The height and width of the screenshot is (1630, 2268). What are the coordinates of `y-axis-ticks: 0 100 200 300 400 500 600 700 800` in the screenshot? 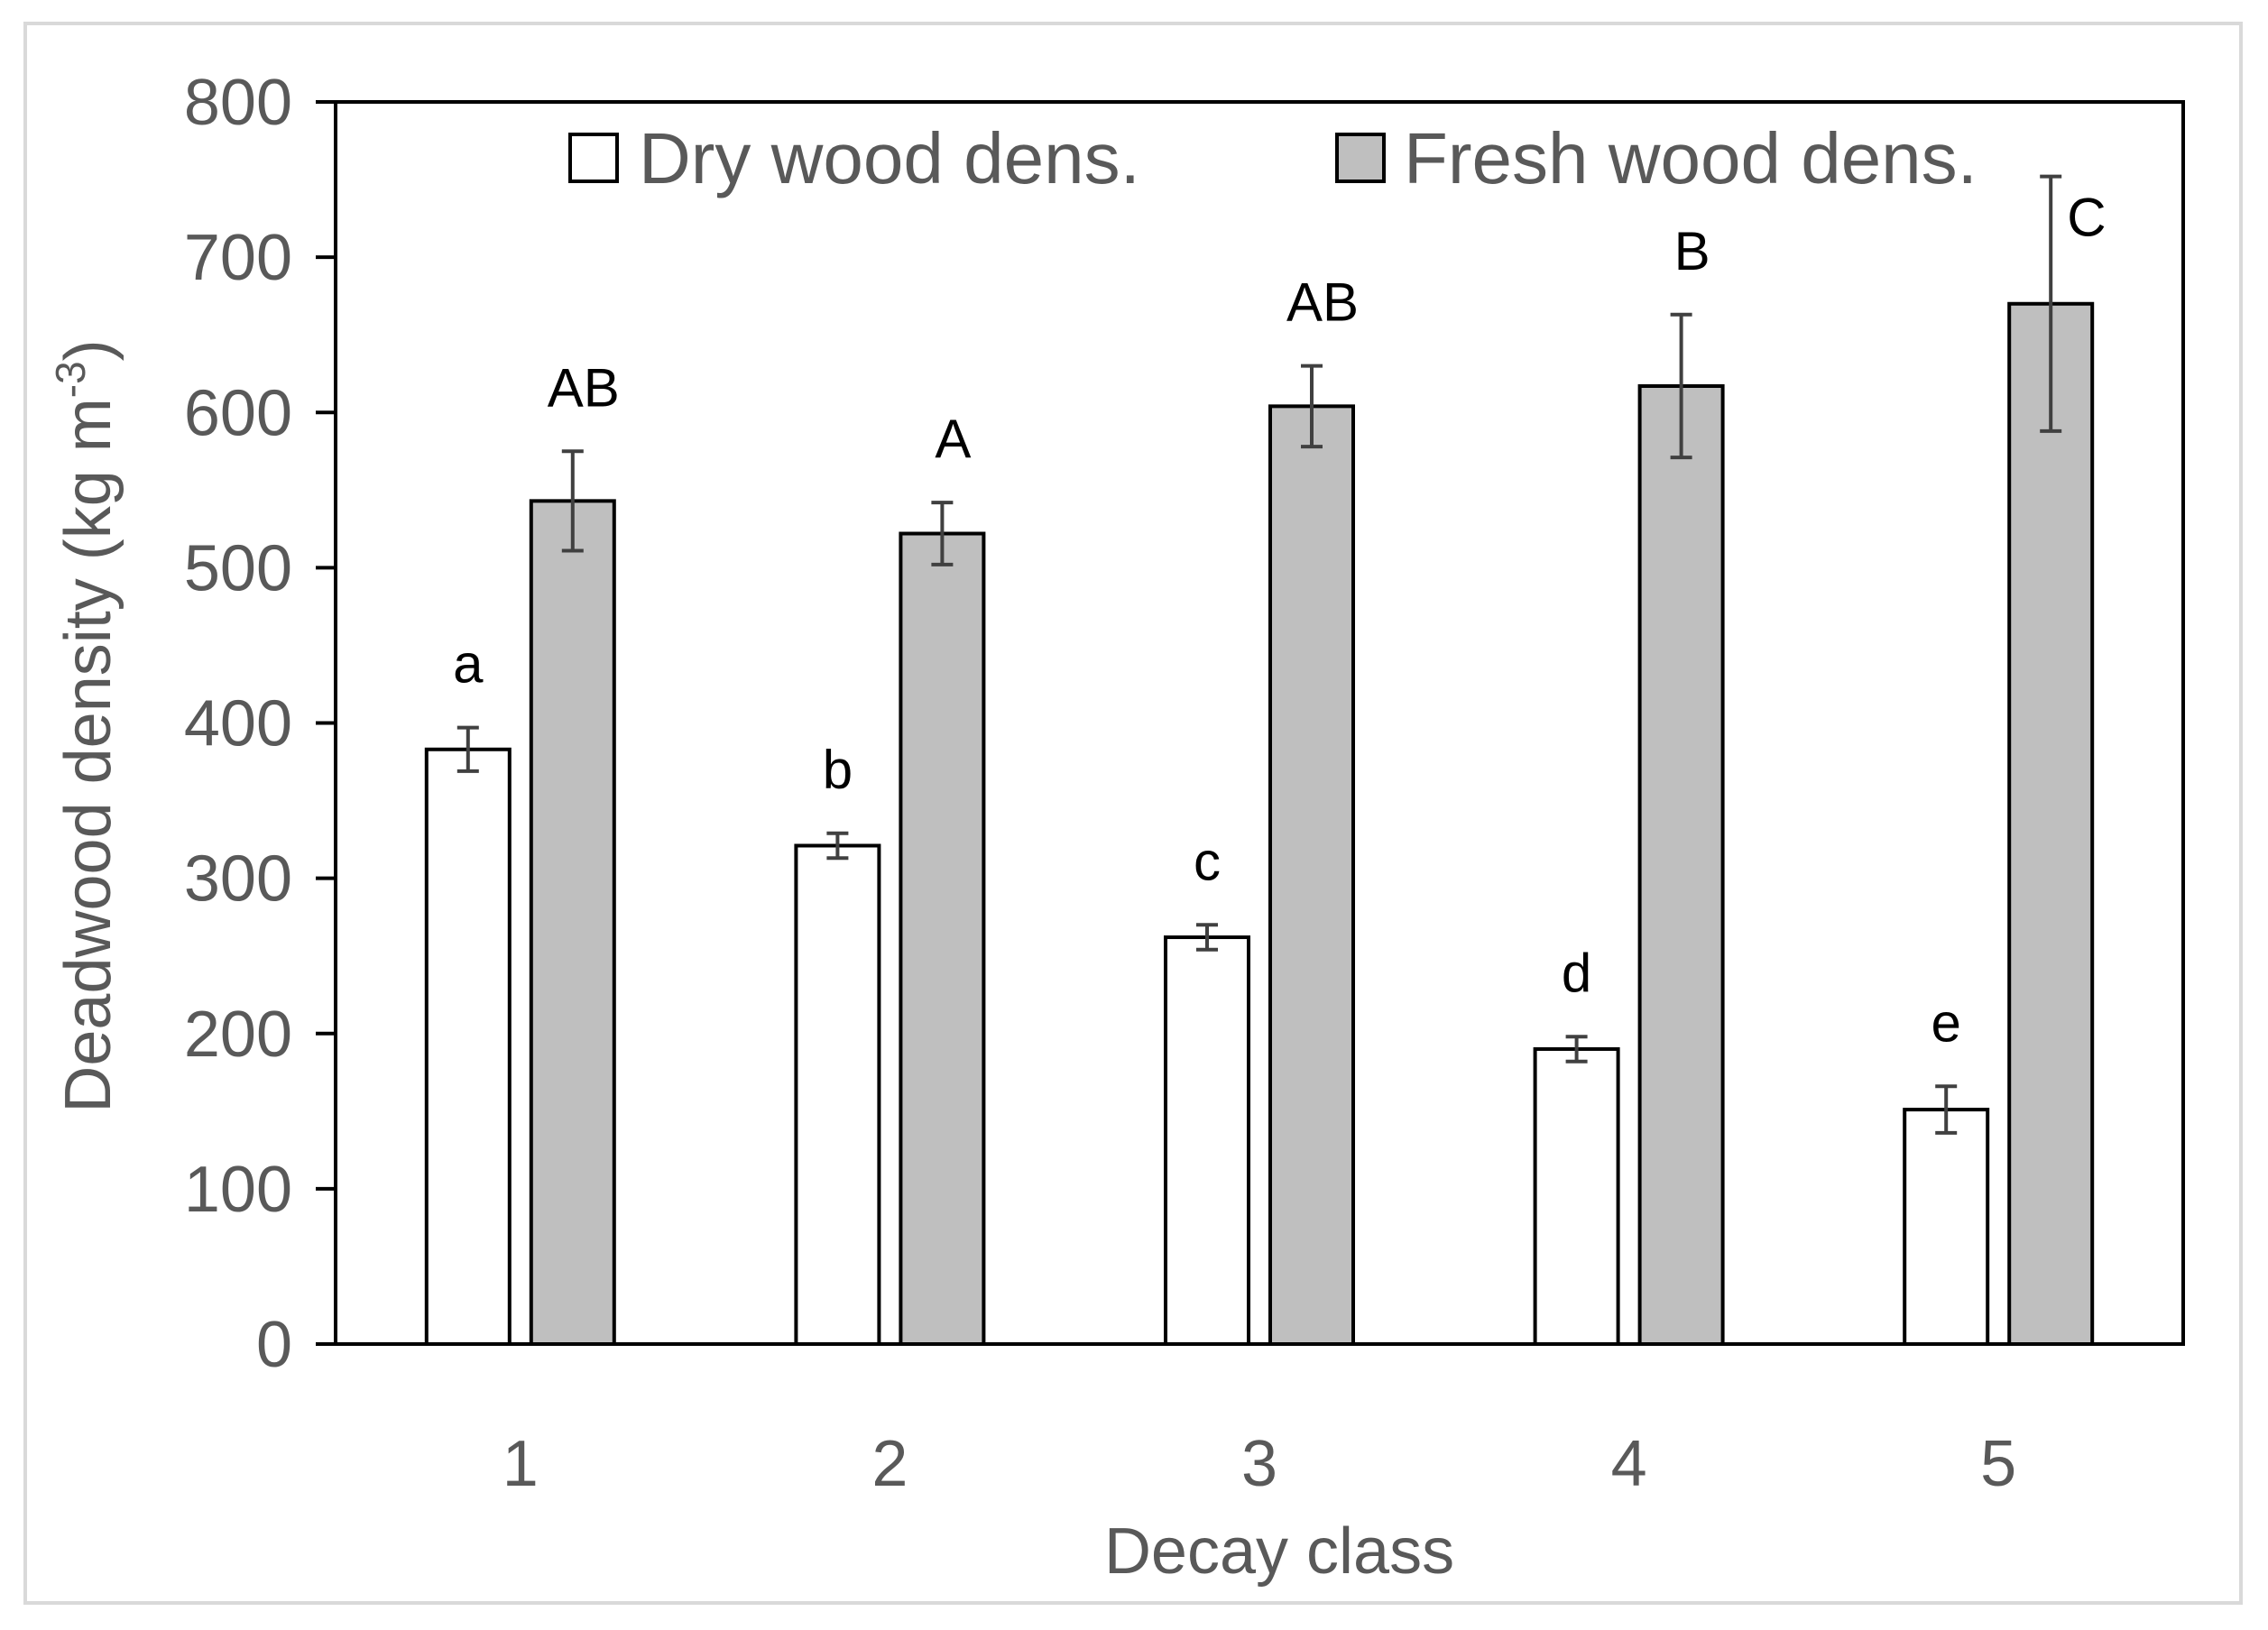 It's located at (260, 724).